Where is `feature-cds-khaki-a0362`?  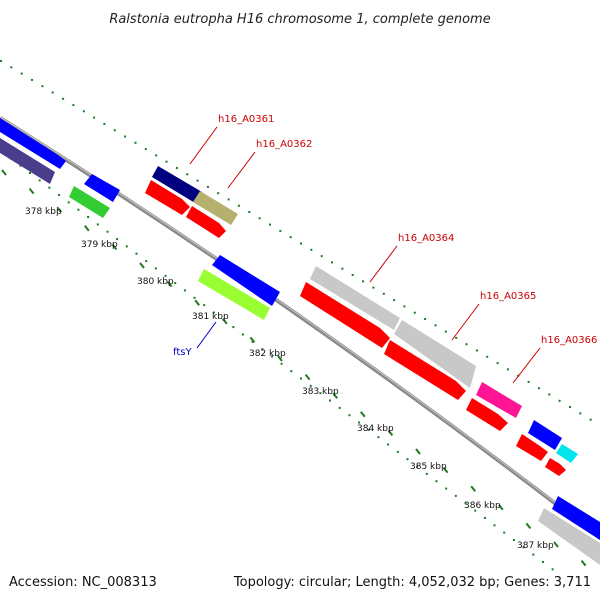
feature-cds-khaki-a0362 is located at coordinates (215, 208).